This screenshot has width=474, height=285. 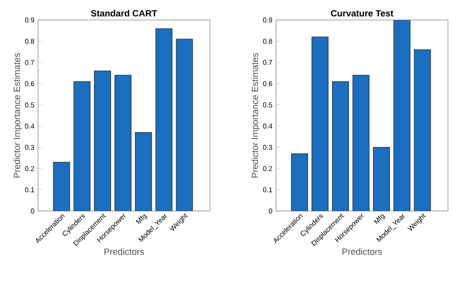 What do you see at coordinates (124, 13) in the screenshot?
I see `chart-title: Standard CART` at bounding box center [124, 13].